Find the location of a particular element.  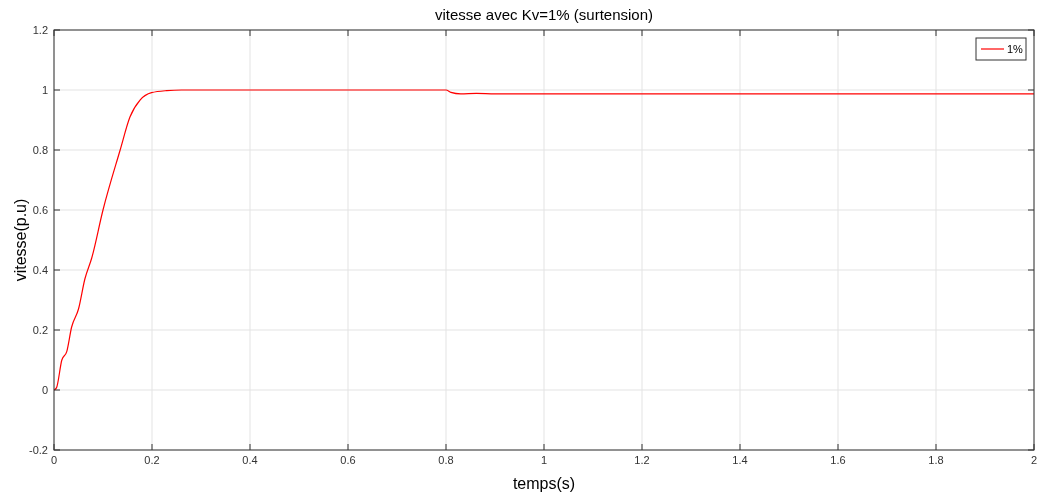

x-tick-label: 0.6 is located at coordinates (348, 460).